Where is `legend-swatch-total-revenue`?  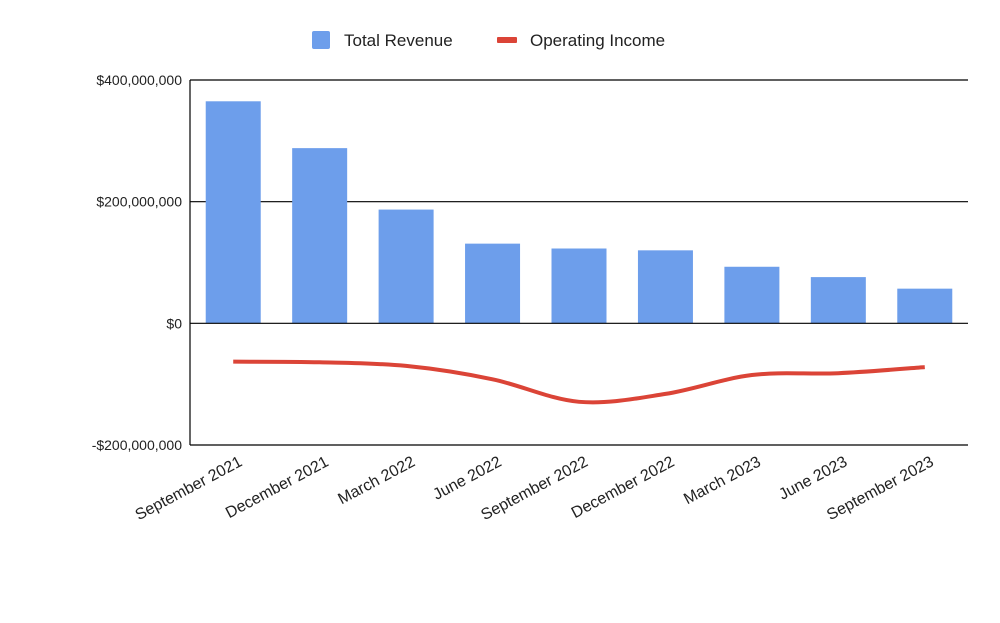 legend-swatch-total-revenue is located at coordinates (321, 40).